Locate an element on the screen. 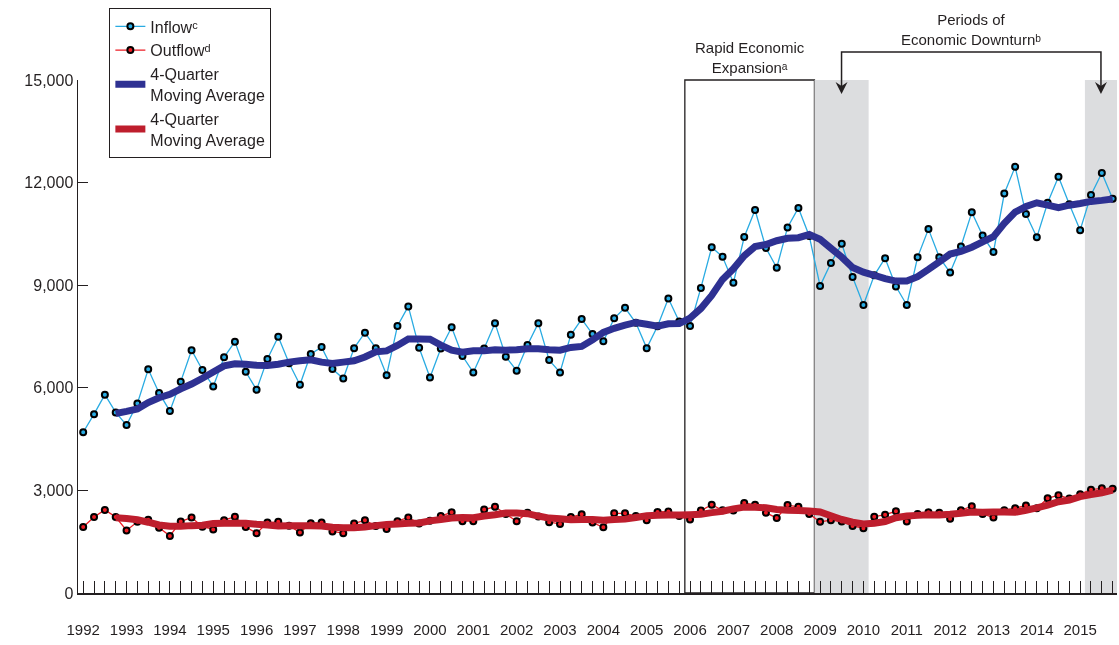 The height and width of the screenshot is (645, 1119). x-tick-label: 2008 is located at coordinates (777, 629).